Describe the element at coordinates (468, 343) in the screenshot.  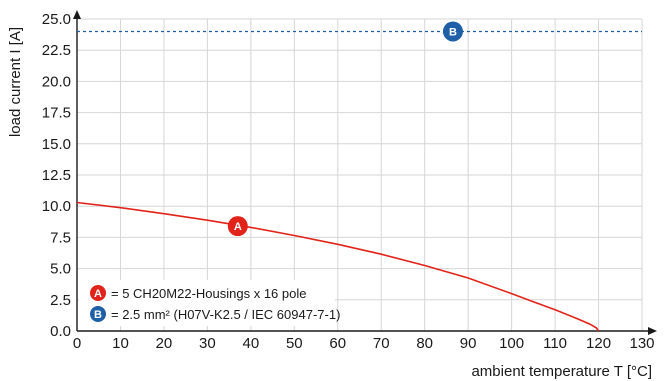
I see `x-tick-label: 90` at that location.